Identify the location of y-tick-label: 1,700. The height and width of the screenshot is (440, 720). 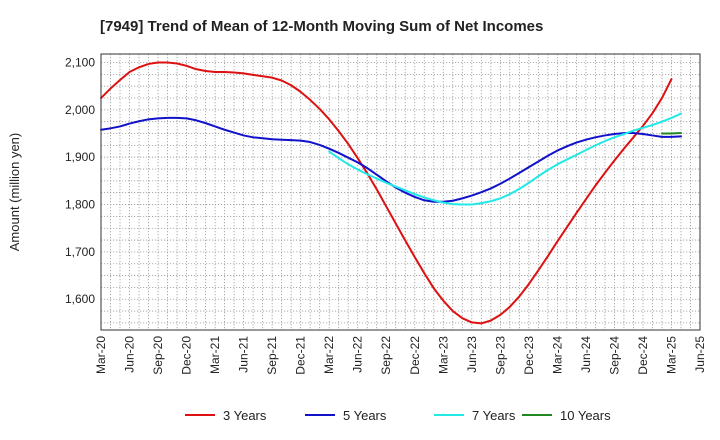
(80, 252).